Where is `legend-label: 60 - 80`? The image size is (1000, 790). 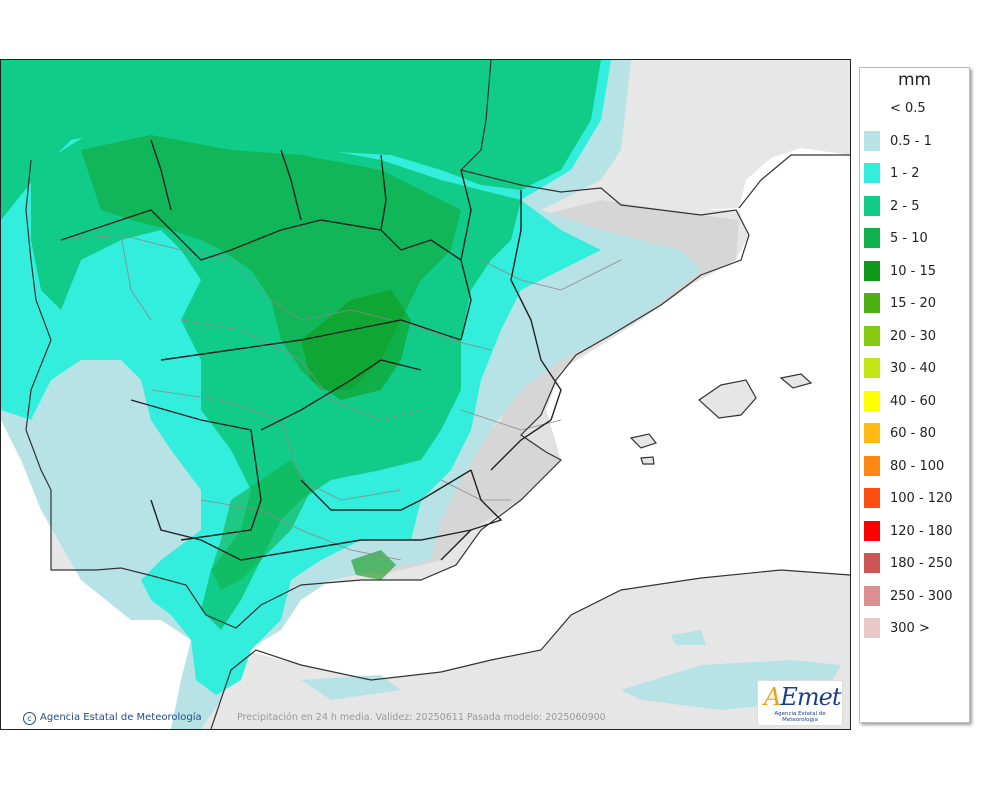 legend-label: 60 - 80 is located at coordinates (913, 433).